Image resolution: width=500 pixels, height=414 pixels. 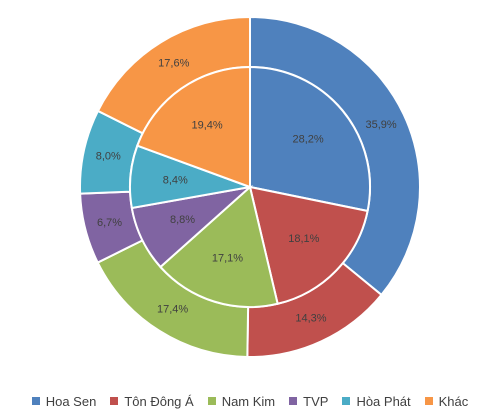 What do you see at coordinates (182, 220) in the screenshot?
I see `inner-data-label-3: 8,8%` at bounding box center [182, 220].